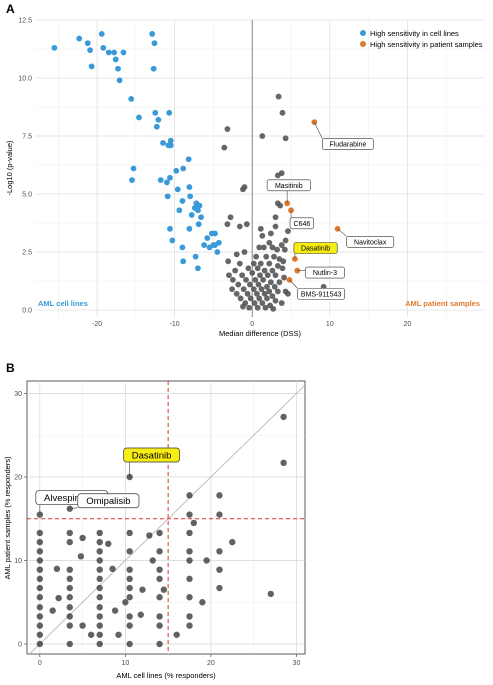 The height and width of the screenshot is (685, 493). Describe the element at coordinates (252, 324) in the screenshot. I see `panel-a-x-tick-label: 0` at that location.